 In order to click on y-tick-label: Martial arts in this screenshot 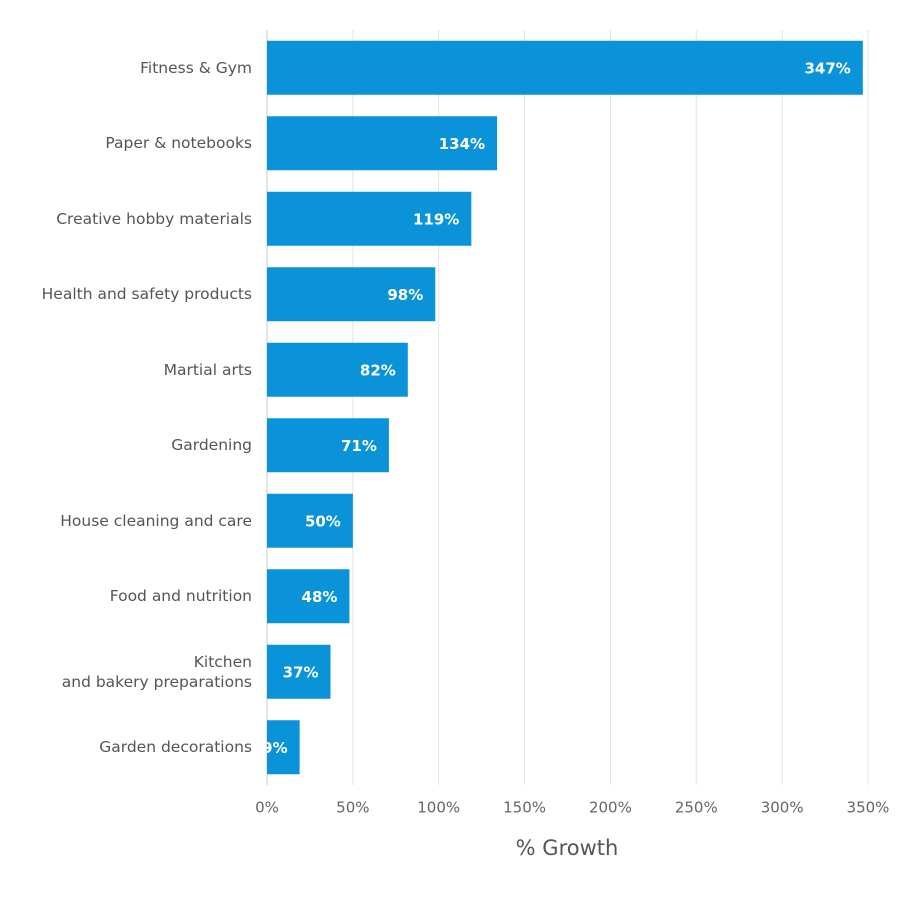, I will do `click(207, 369)`.